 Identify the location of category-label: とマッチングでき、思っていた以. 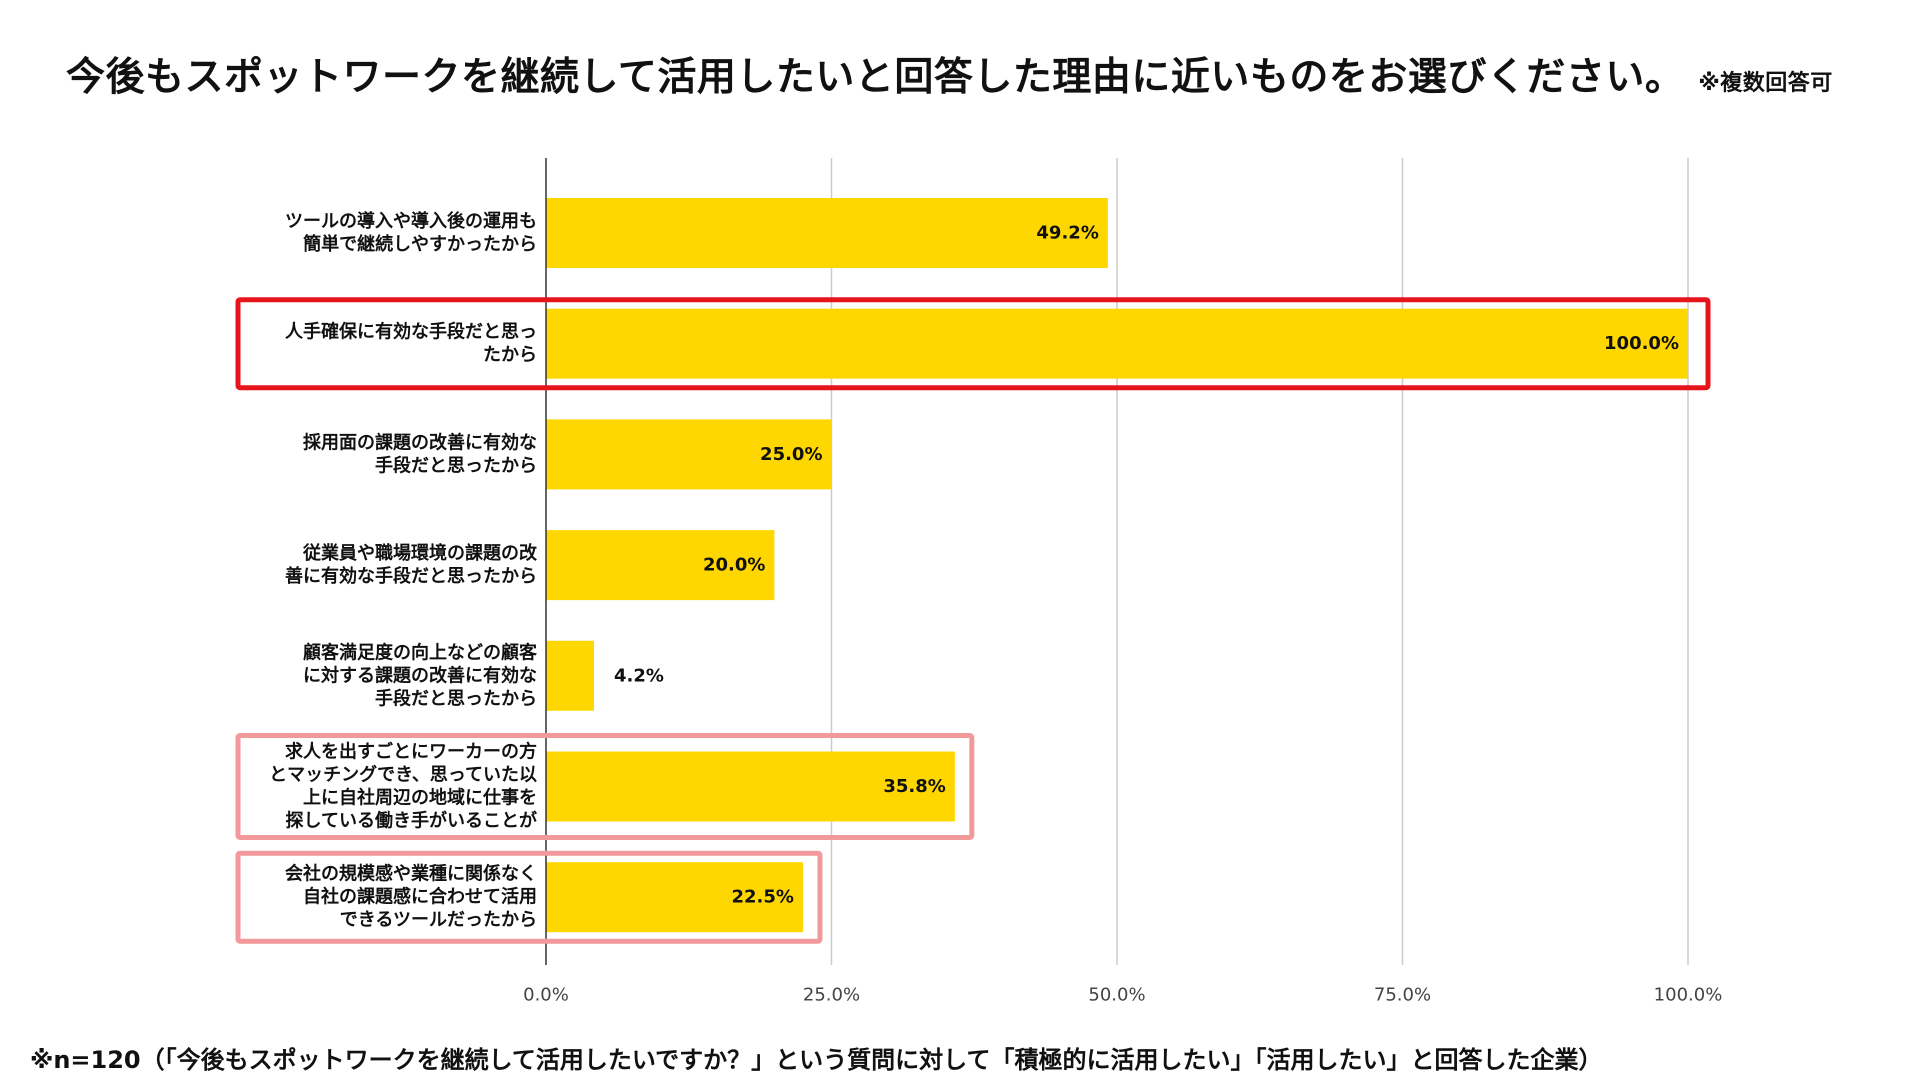
(403, 775).